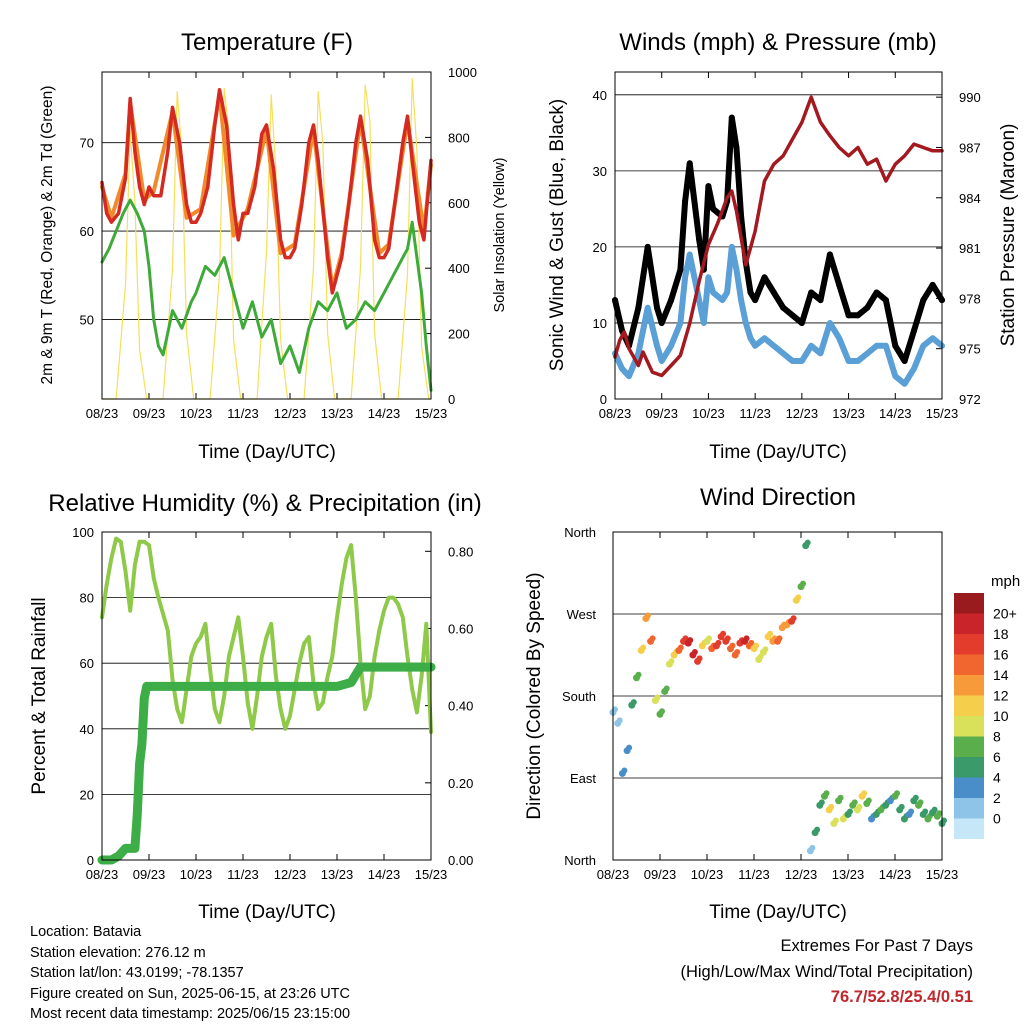 The height and width of the screenshot is (1025, 1024). Describe the element at coordinates (600, 95) in the screenshot. I see `y-tick-label: 40` at that location.